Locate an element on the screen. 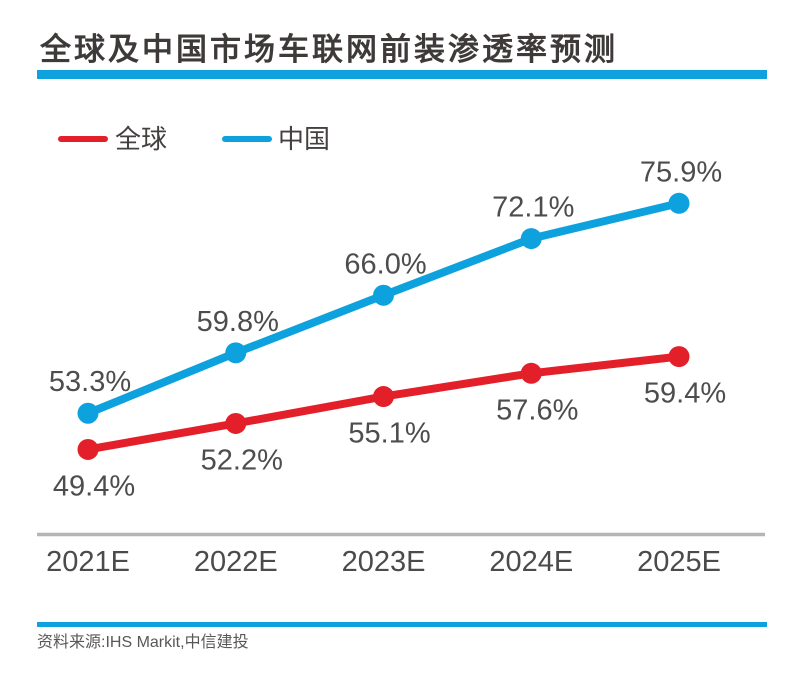  value-label: 49.4% is located at coordinates (94, 486).